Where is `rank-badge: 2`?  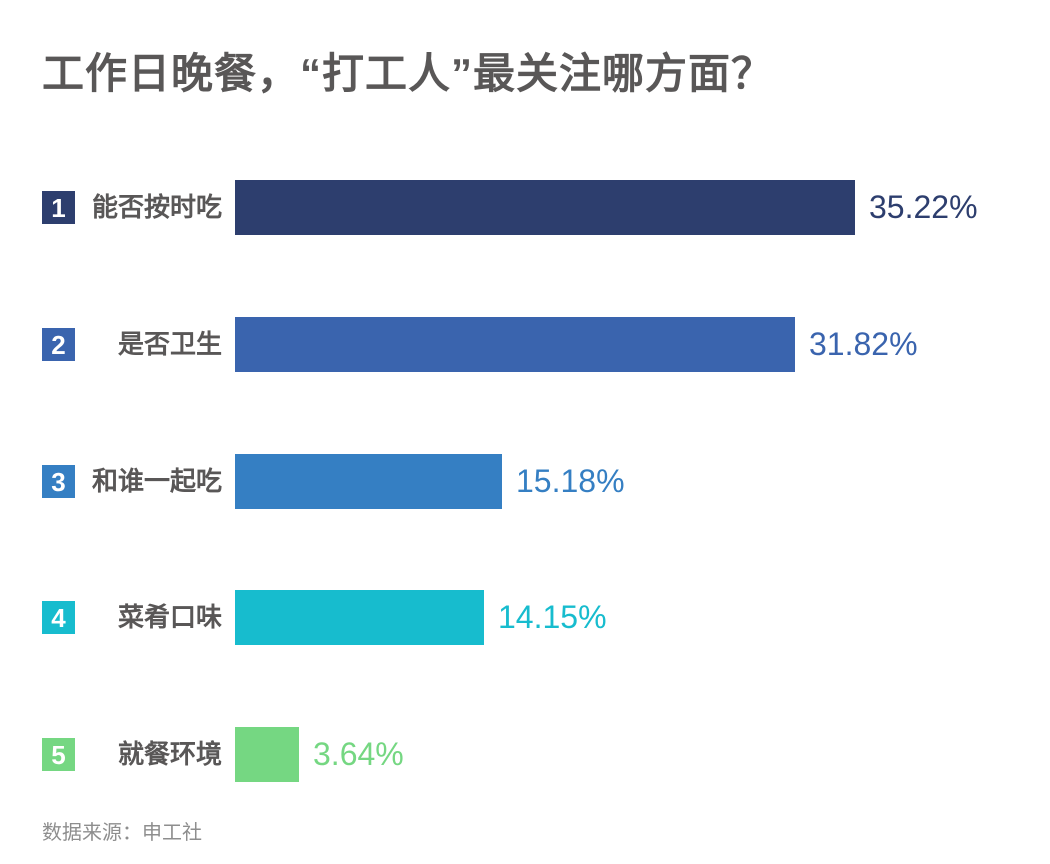 rank-badge: 2 is located at coordinates (58, 344).